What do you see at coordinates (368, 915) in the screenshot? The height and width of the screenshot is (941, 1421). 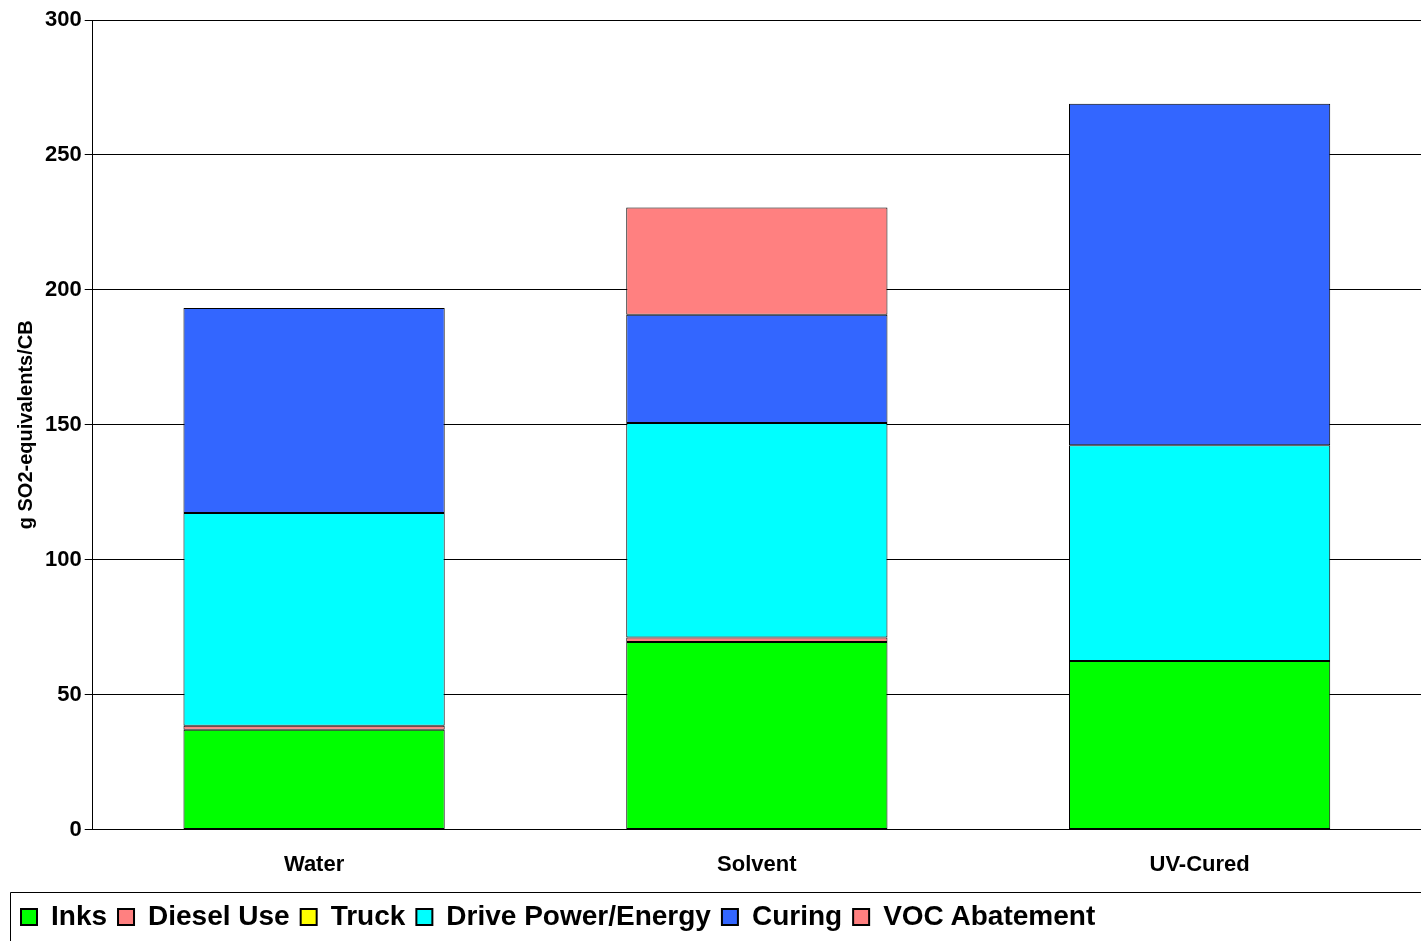 I see `legend-label: Truck` at bounding box center [368, 915].